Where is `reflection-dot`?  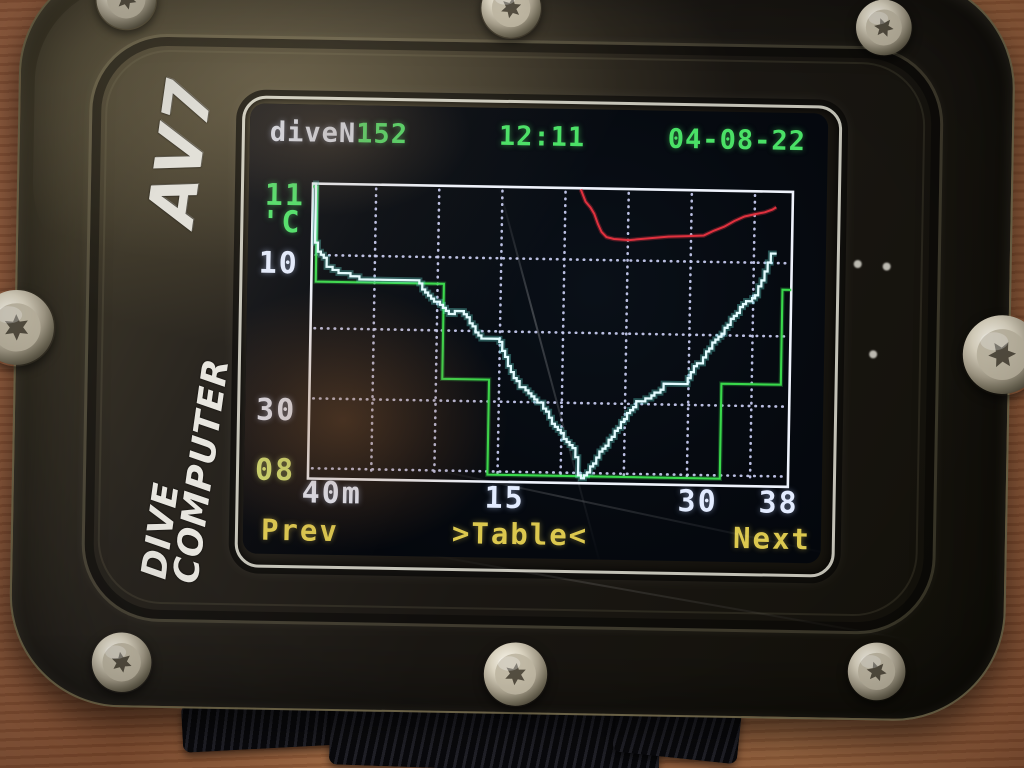
reflection-dot is located at coordinates (857, 264).